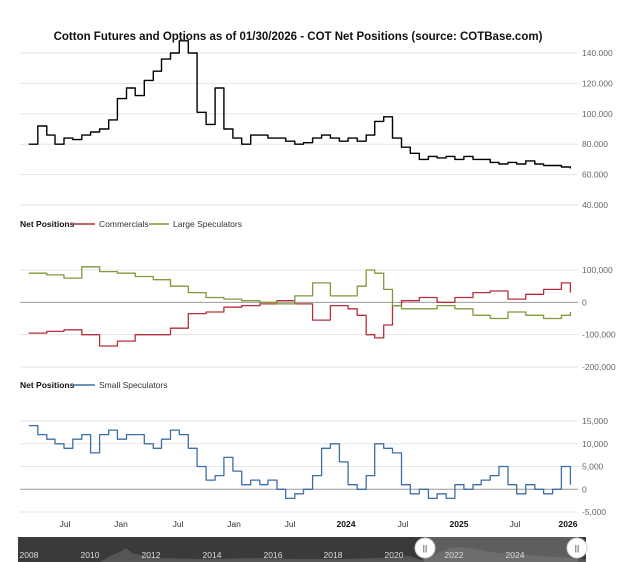 The height and width of the screenshot is (562, 625). I want to click on small-speculators-line, so click(300, 462).